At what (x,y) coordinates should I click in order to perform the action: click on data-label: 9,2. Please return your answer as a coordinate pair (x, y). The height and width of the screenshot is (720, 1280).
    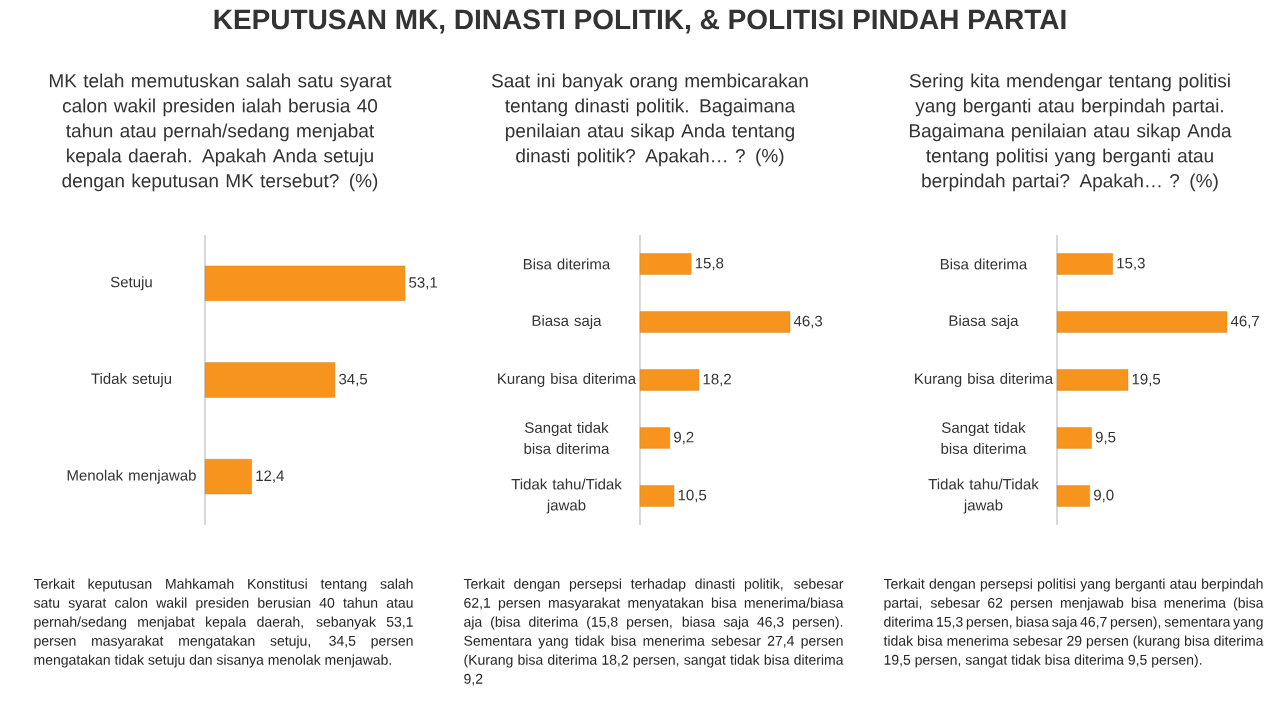
    Looking at the image, I should click on (684, 438).